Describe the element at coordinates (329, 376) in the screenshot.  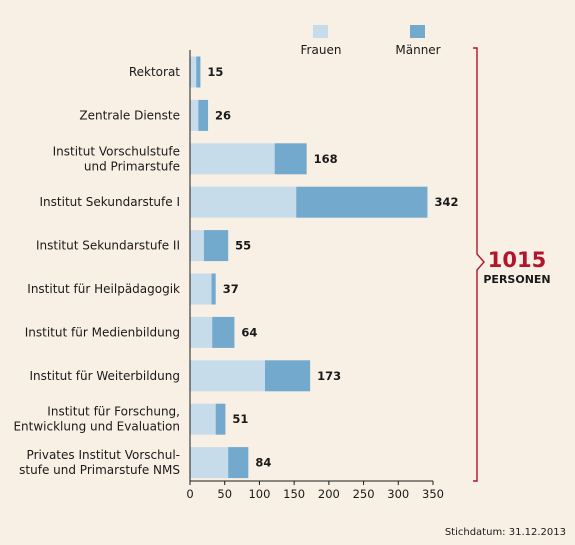
I see `value-label: 173` at that location.